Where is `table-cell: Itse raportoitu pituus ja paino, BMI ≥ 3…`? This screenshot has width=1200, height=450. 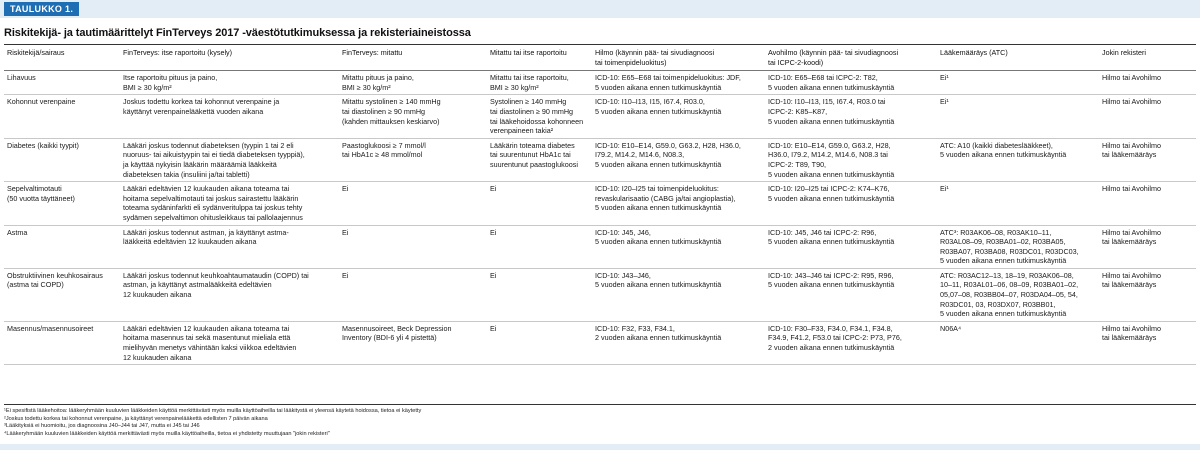 table-cell: Itse raportoitu pituus ja paino, BMI ≥ 3… is located at coordinates (229, 83).